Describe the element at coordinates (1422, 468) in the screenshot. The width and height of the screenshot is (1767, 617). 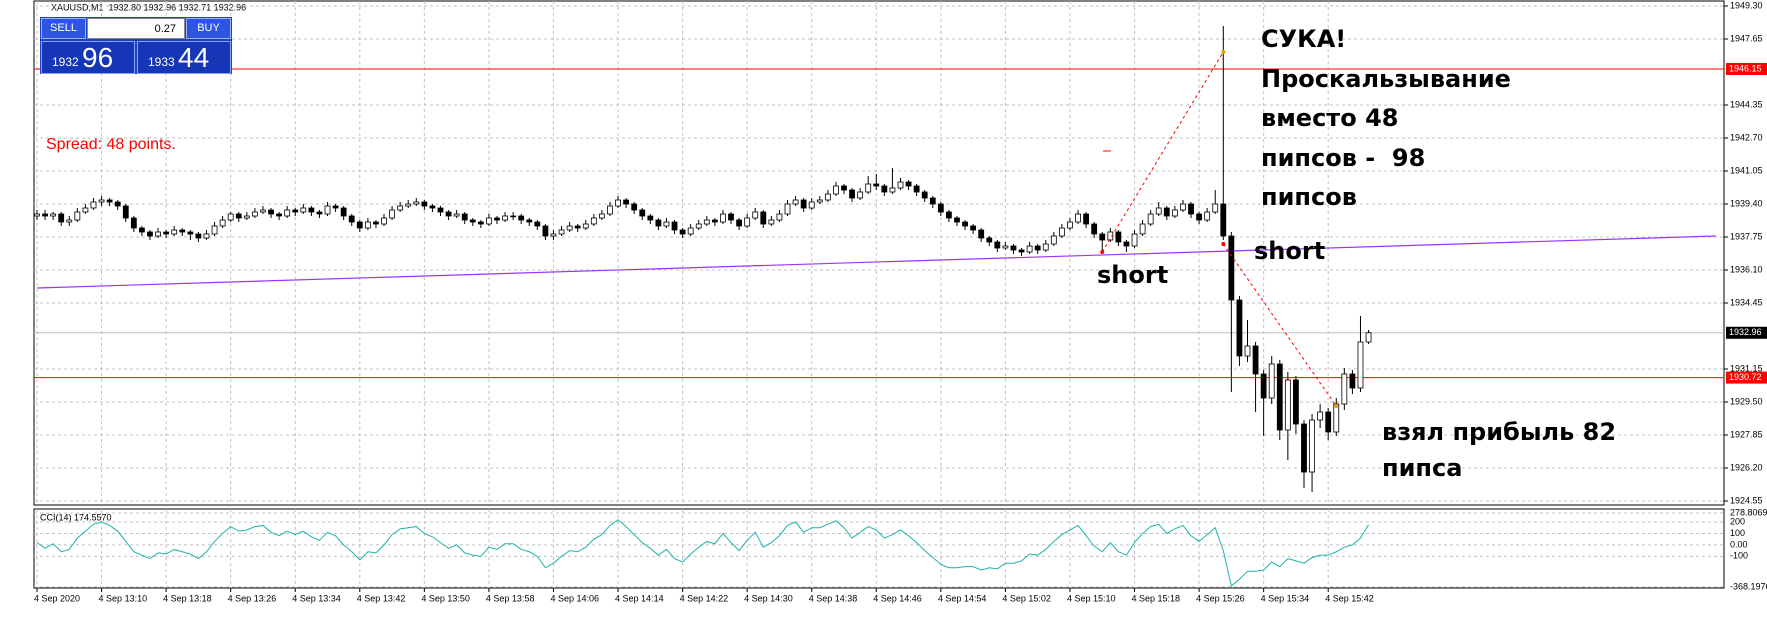
I see `annotation: пипса` at that location.